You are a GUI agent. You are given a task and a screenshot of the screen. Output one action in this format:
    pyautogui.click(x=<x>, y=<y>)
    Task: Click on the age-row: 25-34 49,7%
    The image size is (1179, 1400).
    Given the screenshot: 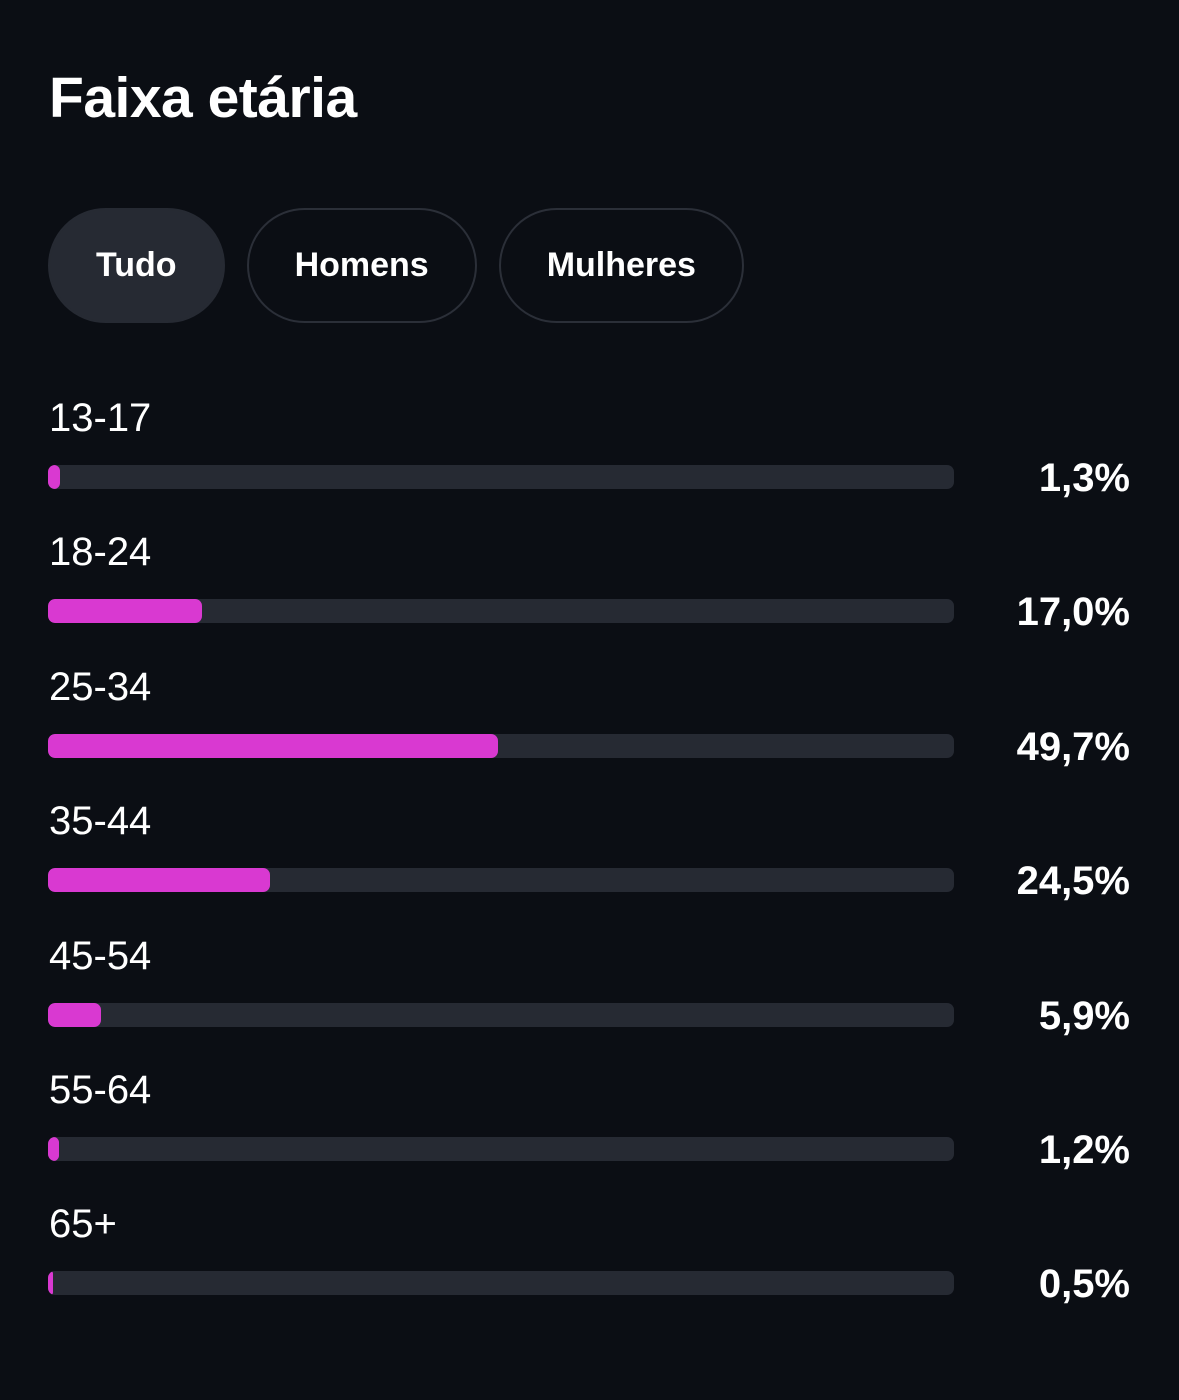 What is the action you would take?
    pyautogui.click(x=589, y=726)
    